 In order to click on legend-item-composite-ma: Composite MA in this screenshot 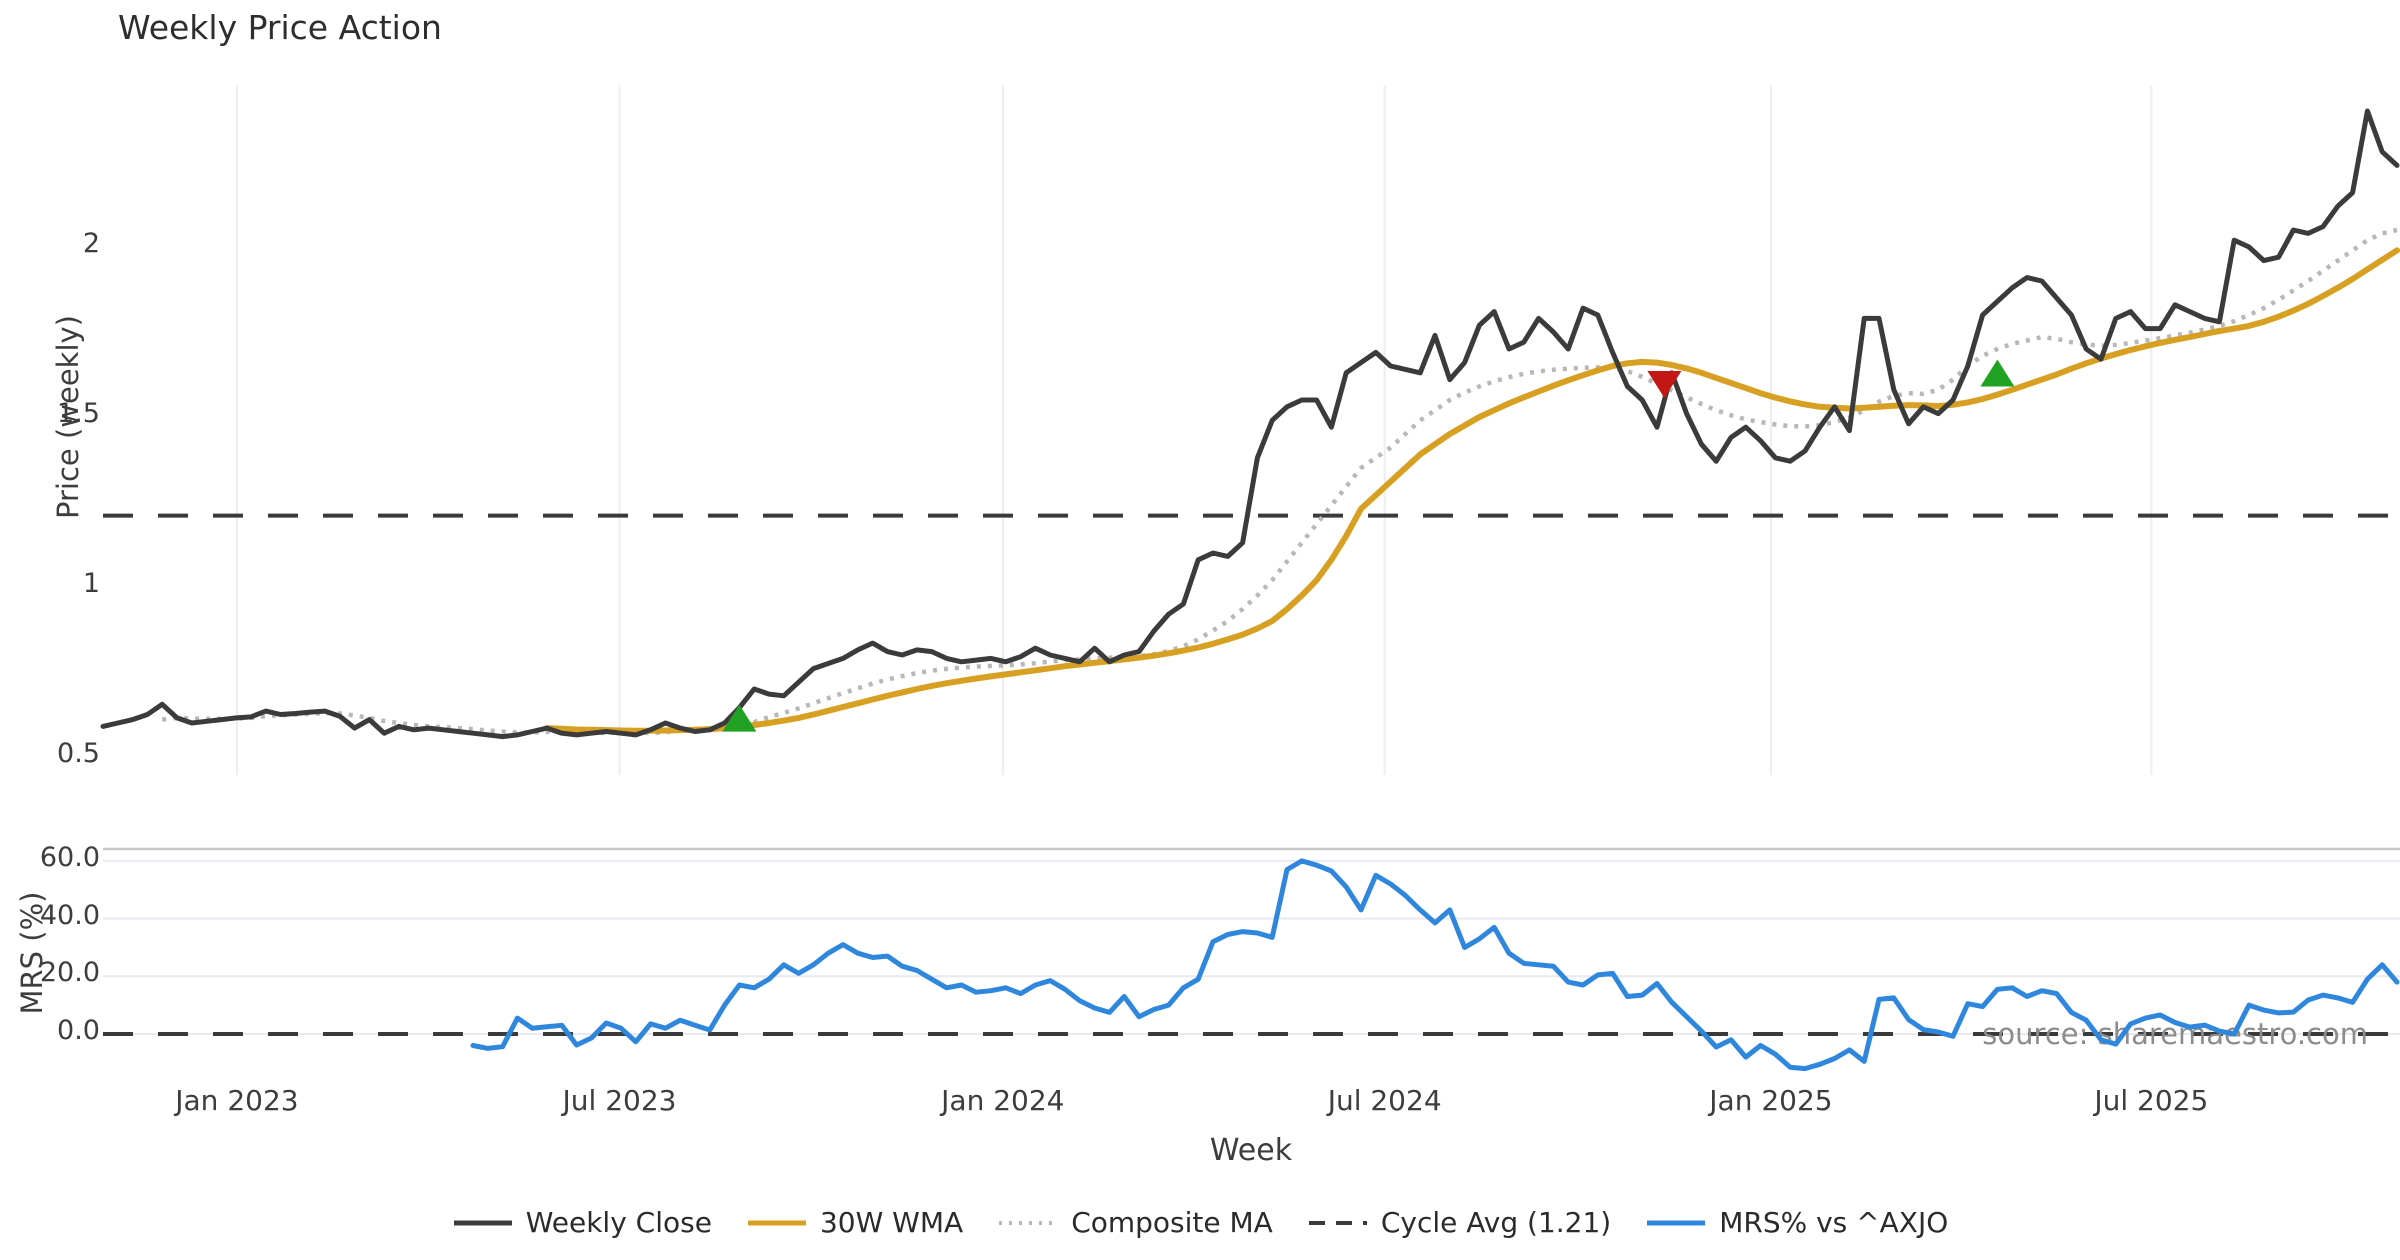, I will do `click(1135, 1222)`.